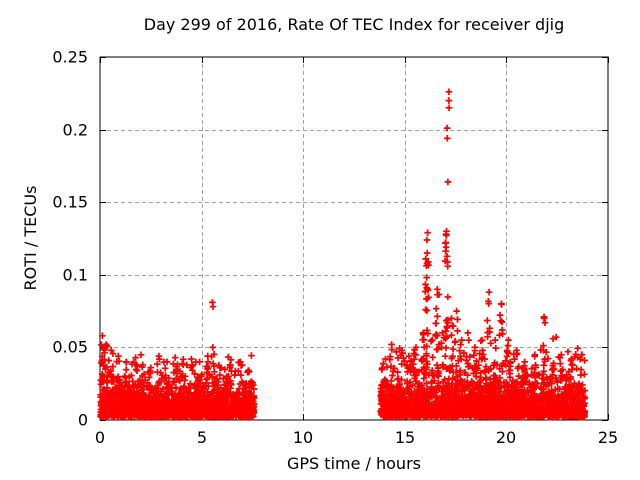 Image resolution: width=640 pixels, height=480 pixels. I want to click on y-tick-label: 0.2, so click(75, 130).